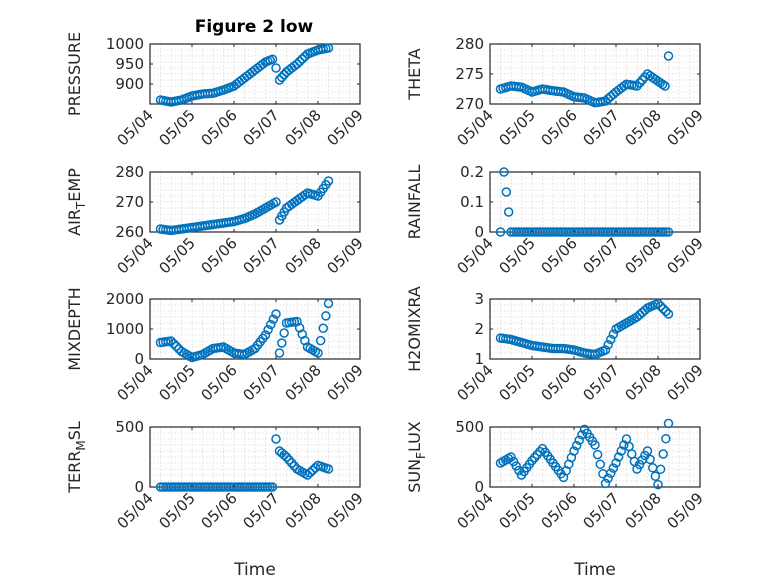  What do you see at coordinates (254, 570) in the screenshot?
I see `x-axis-label: Time` at bounding box center [254, 570].